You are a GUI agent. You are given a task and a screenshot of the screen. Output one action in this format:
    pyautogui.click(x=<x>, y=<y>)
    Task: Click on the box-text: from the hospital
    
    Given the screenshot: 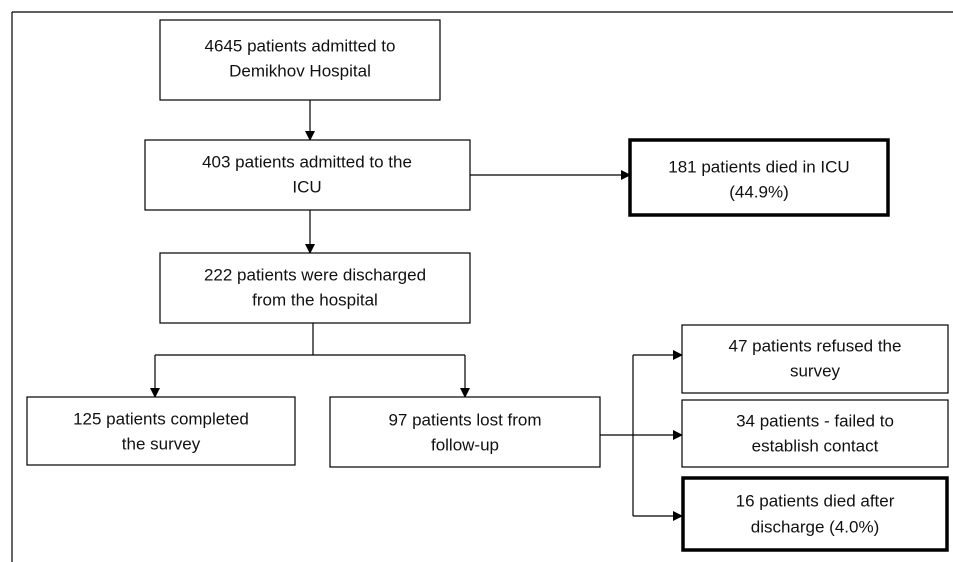 What is the action you would take?
    pyautogui.click(x=315, y=299)
    